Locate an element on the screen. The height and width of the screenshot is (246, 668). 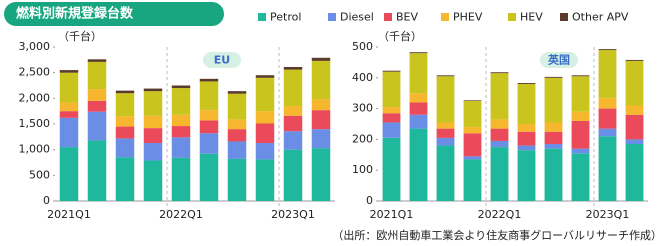
legend-label: HEV is located at coordinates (531, 17).